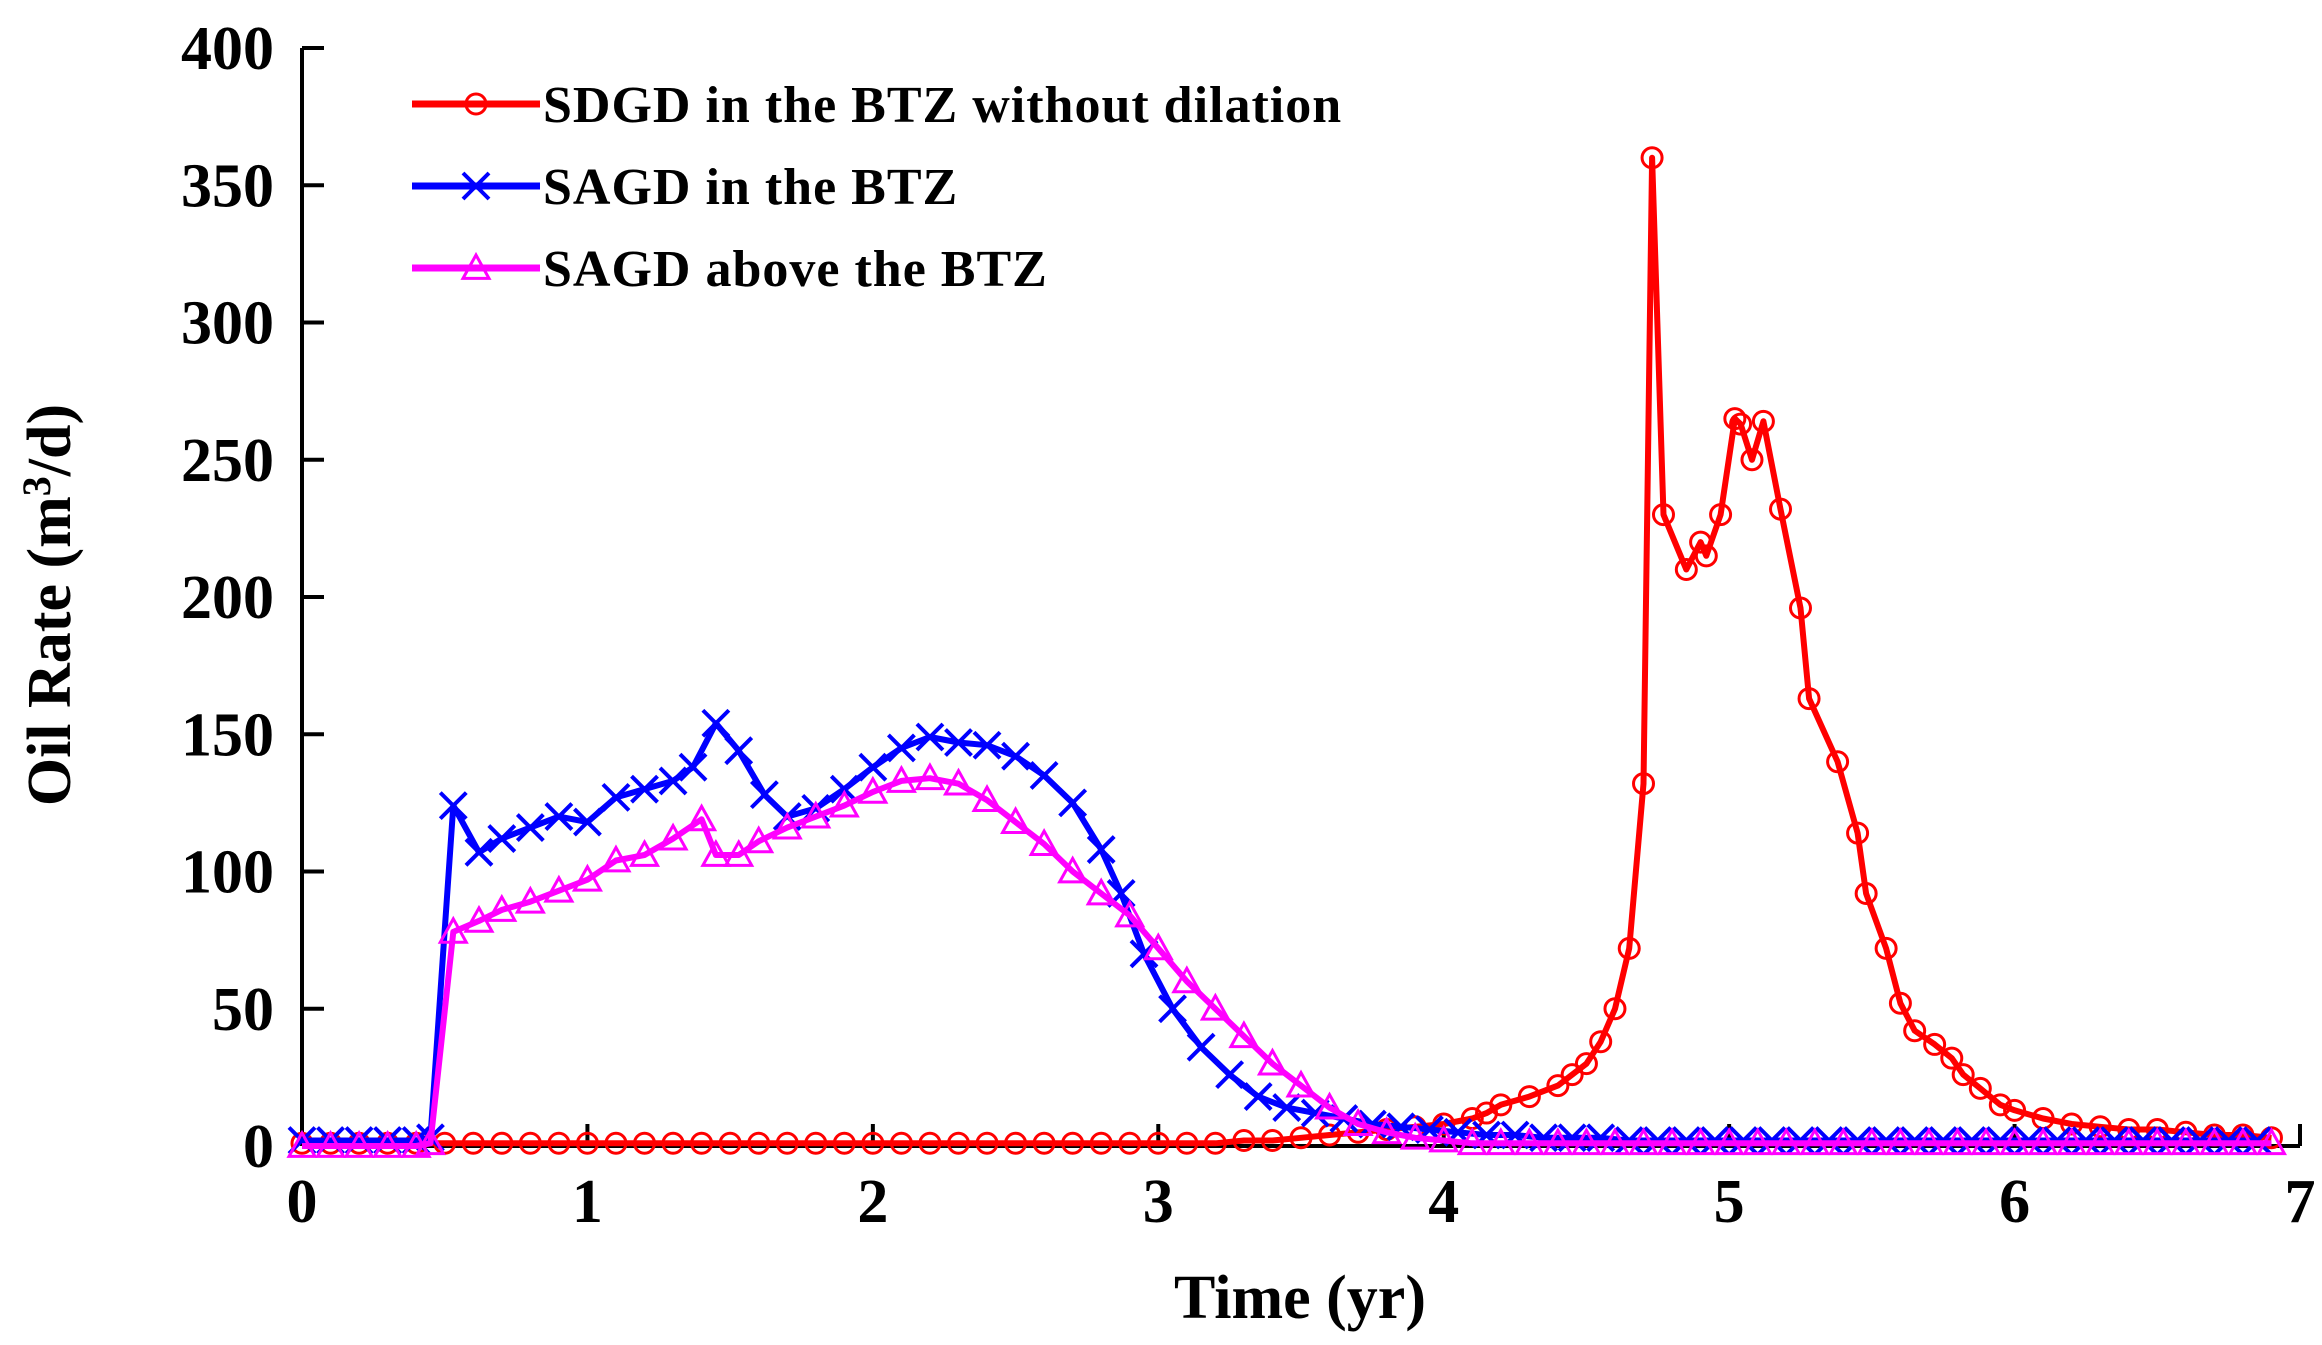  I want to click on x-tick-label: 5, so click(1729, 1202).